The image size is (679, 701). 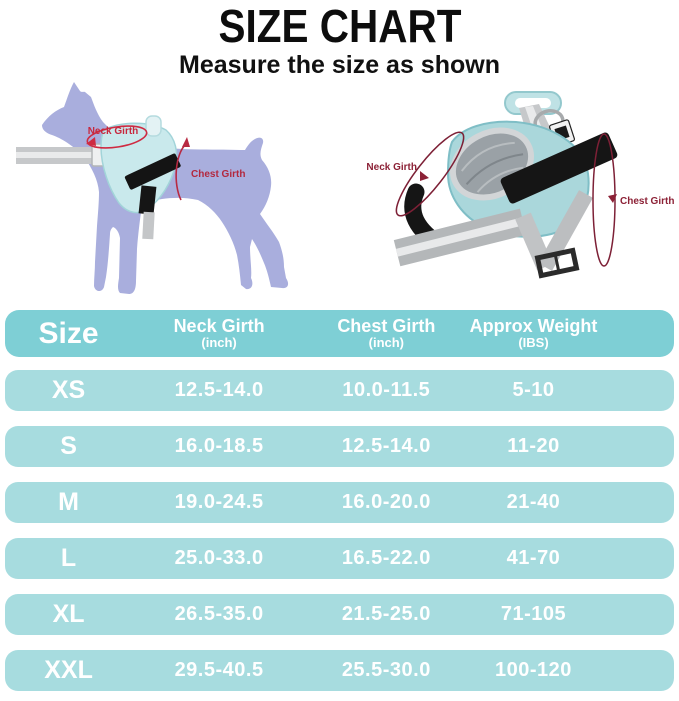 What do you see at coordinates (68, 502) in the screenshot?
I see `size-label: M` at bounding box center [68, 502].